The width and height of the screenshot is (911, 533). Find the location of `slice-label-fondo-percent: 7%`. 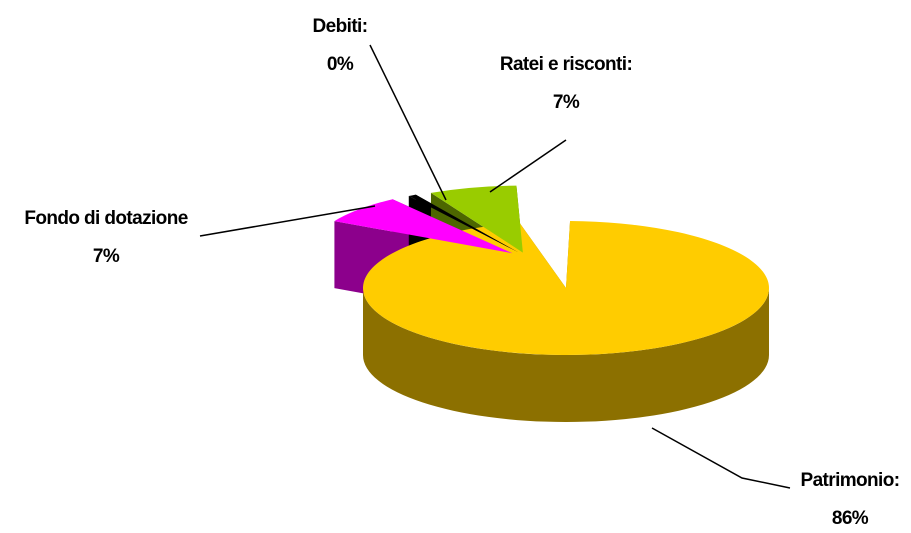

slice-label-fondo-percent: 7% is located at coordinates (106, 256).